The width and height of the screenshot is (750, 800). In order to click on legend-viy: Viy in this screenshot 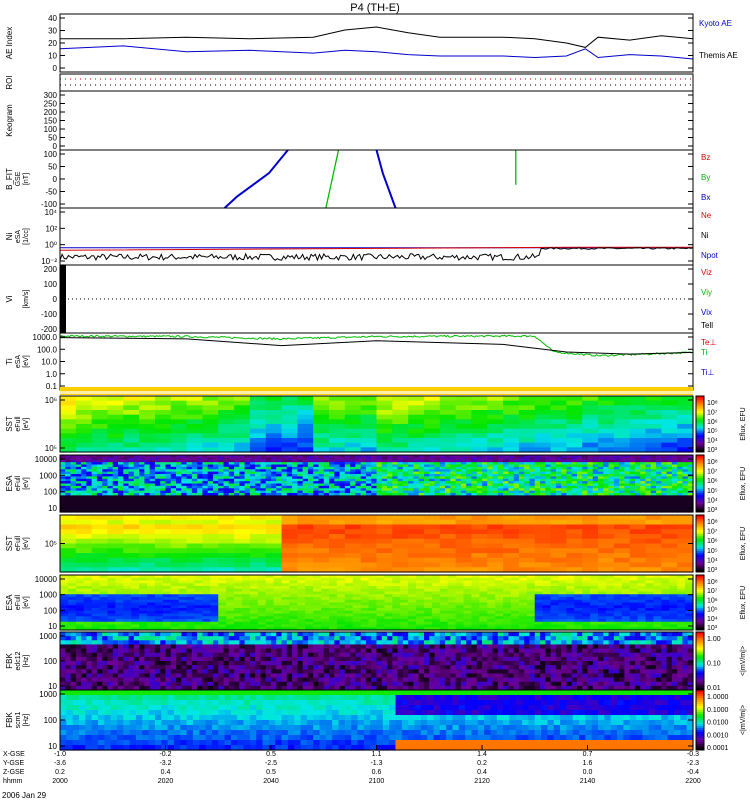, I will do `click(706, 292)`.